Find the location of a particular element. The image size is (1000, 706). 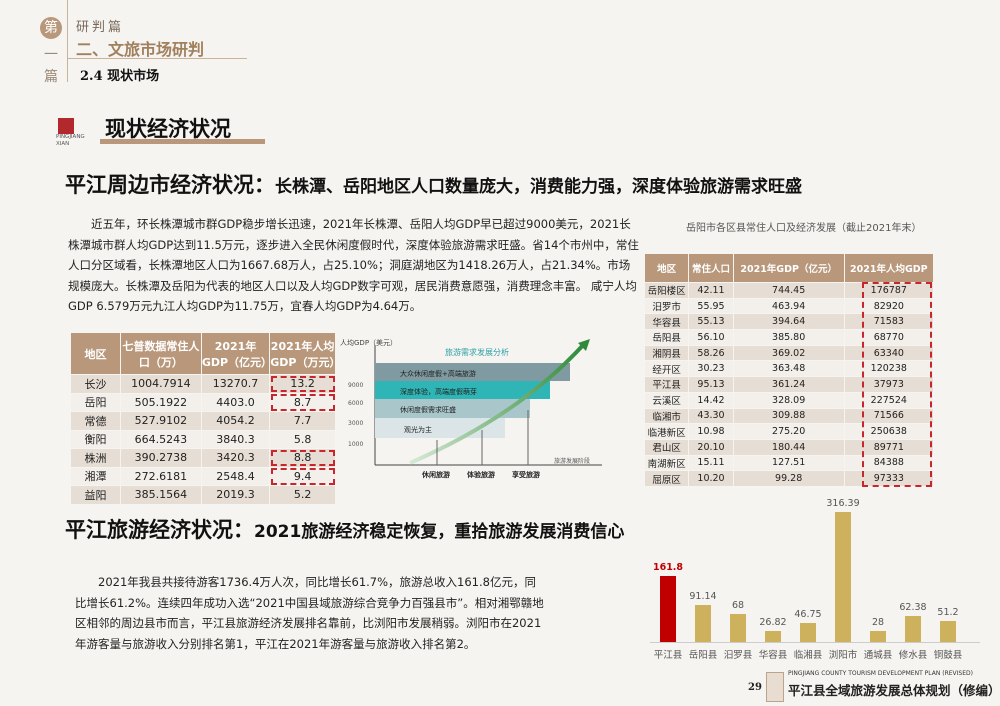

table-cell: 505.1922 is located at coordinates (161, 402).